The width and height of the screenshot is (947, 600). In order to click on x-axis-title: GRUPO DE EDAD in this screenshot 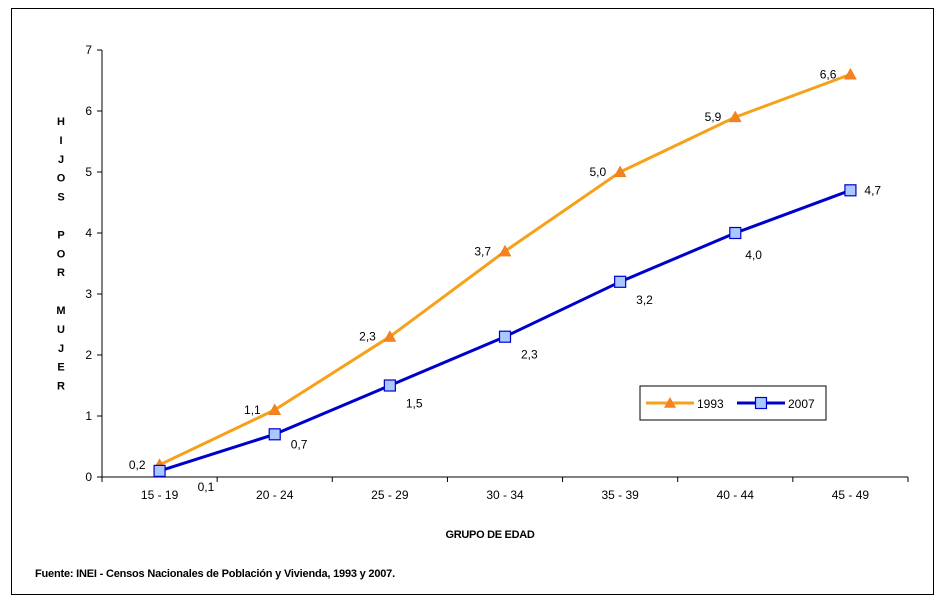, I will do `click(490, 535)`.